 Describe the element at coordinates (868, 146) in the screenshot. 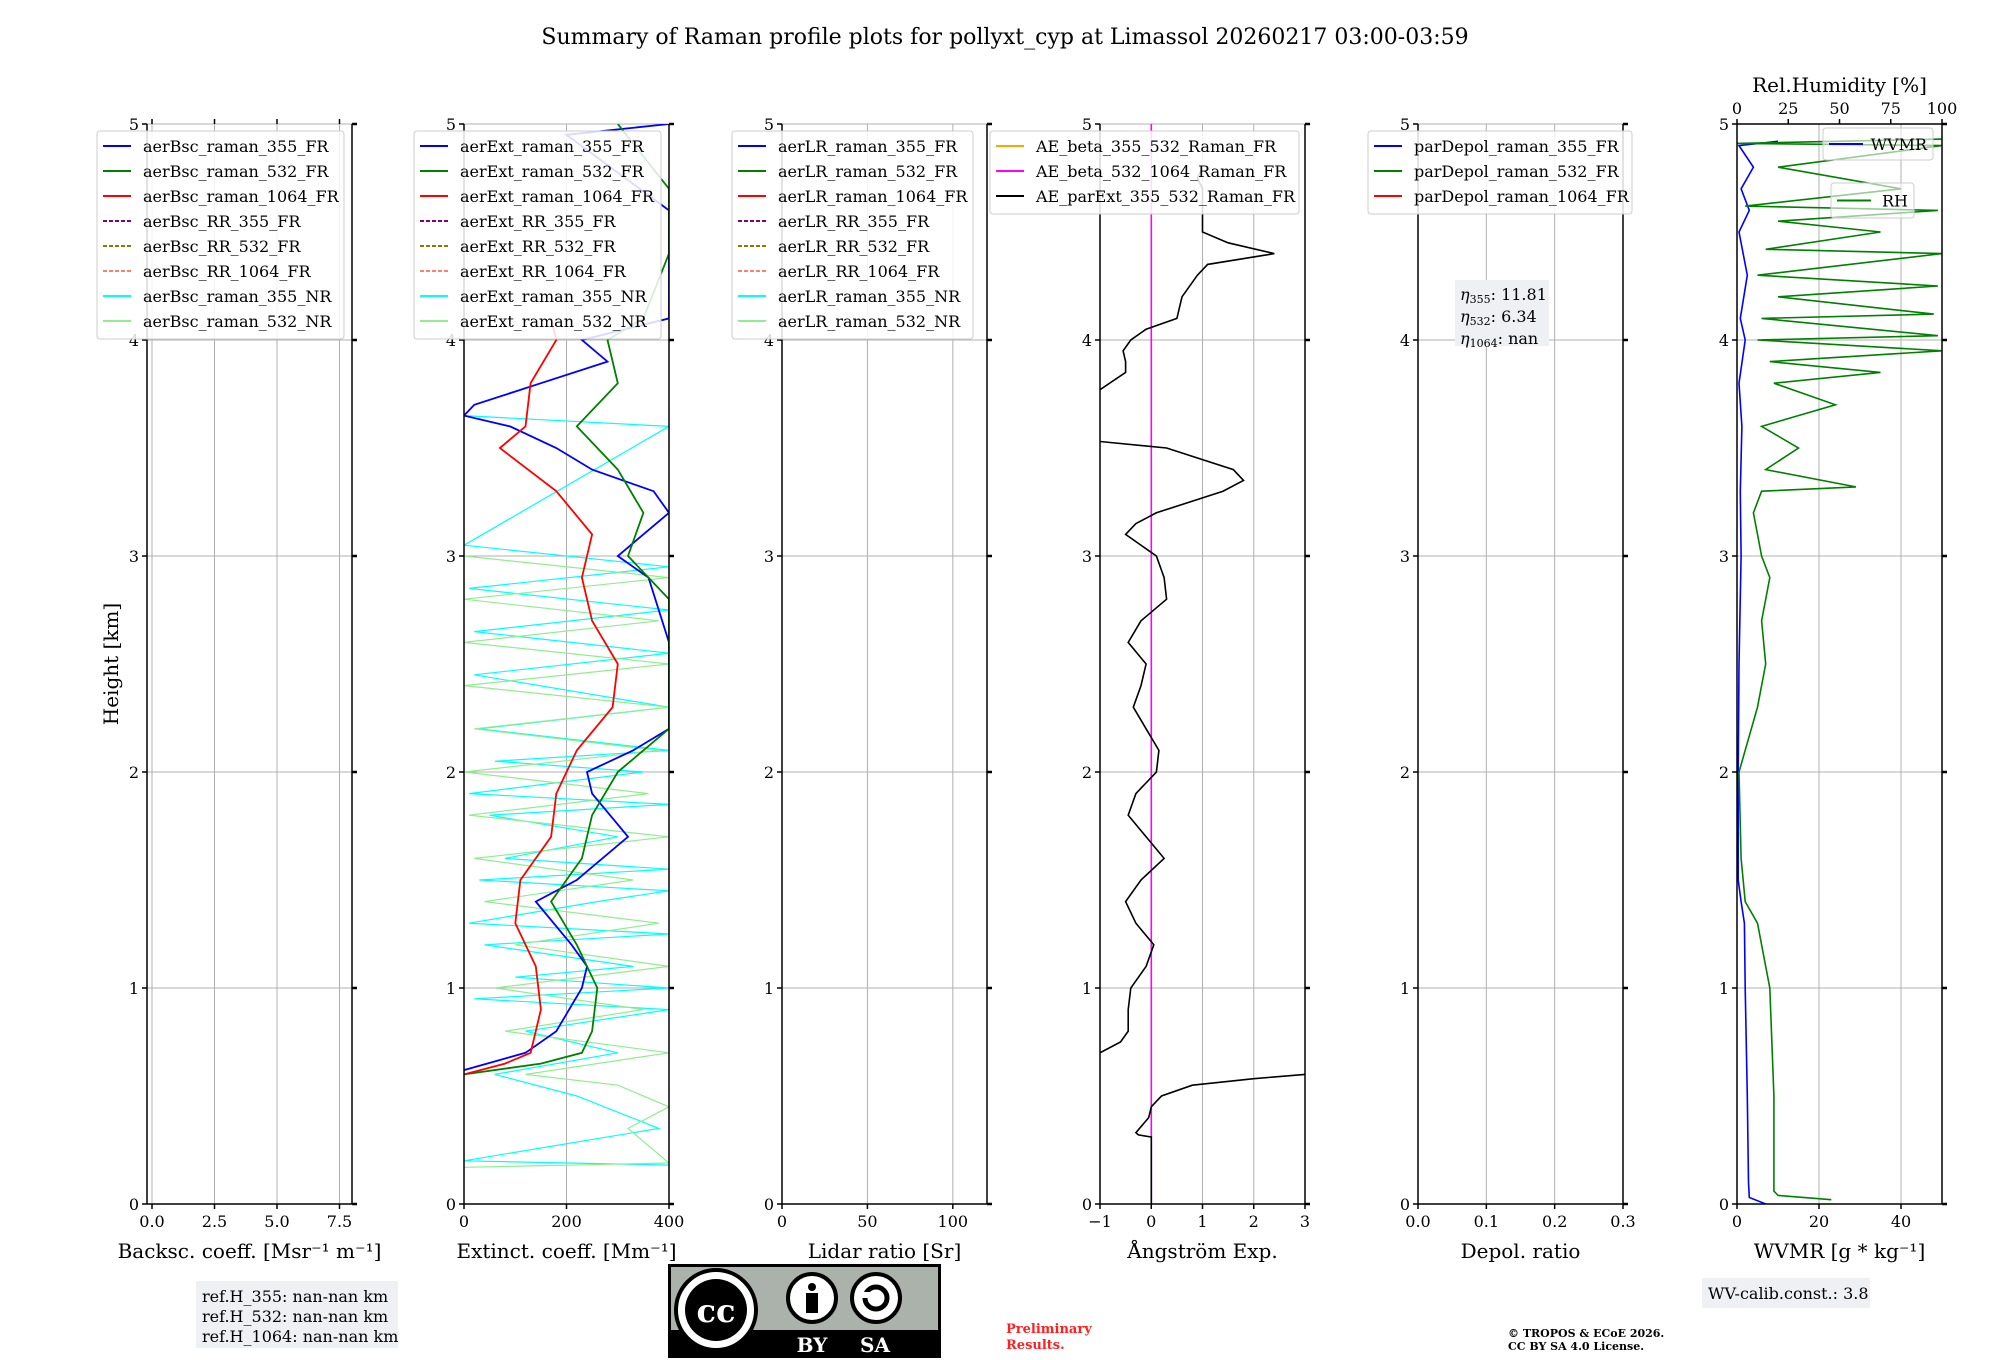

I see `legend-label: aerLR_raman_355_FR` at that location.